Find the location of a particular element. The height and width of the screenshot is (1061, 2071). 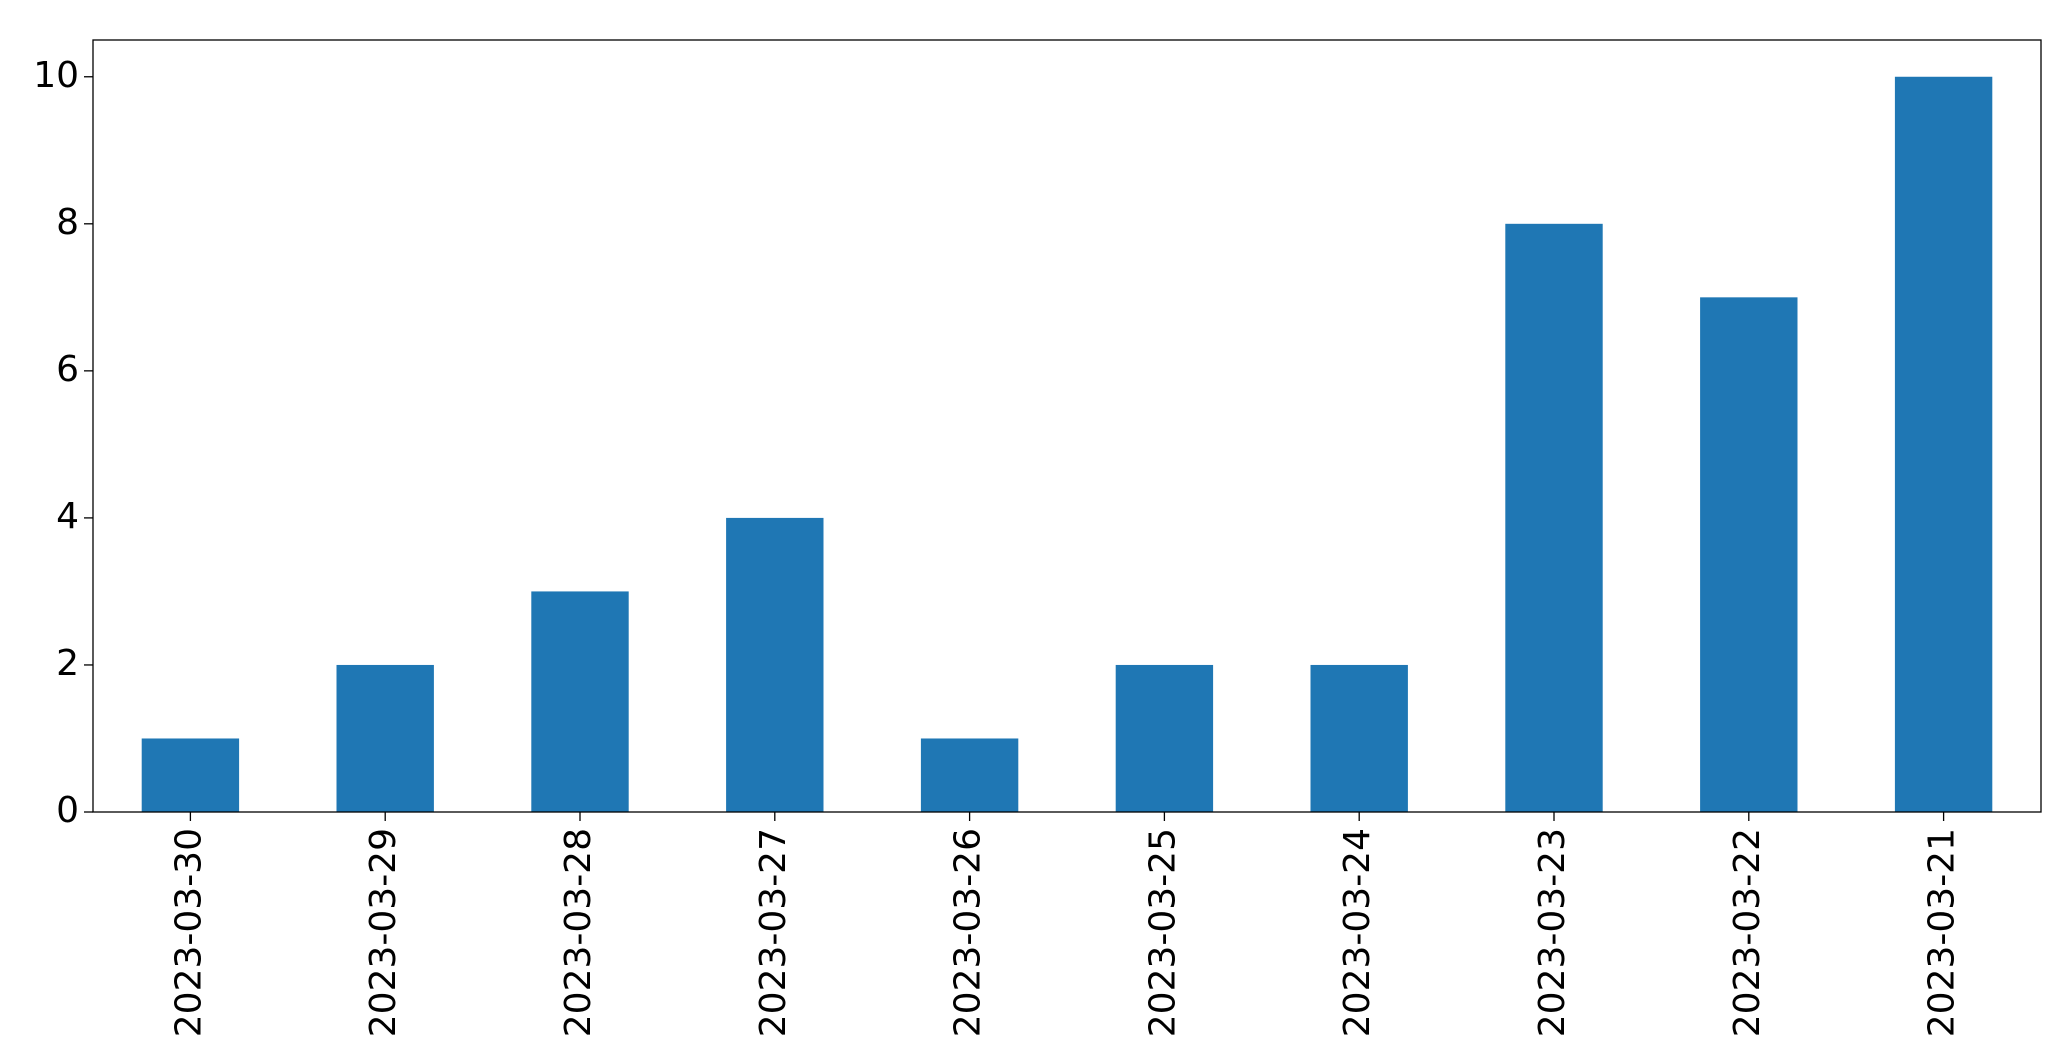

x-tick-label: 2023-03-24 is located at coordinates (1357, 932).